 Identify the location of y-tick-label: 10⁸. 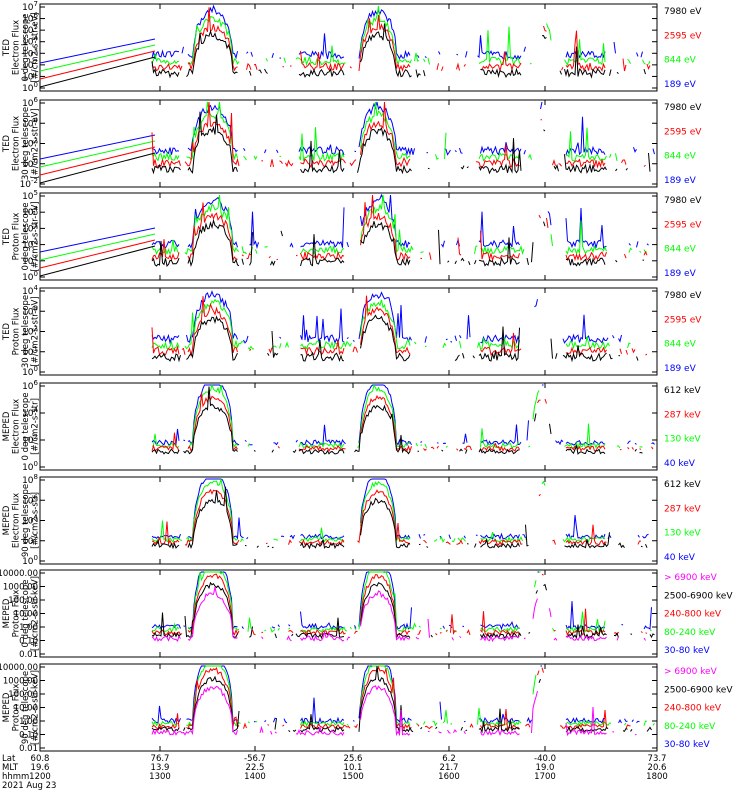
(30, 479).